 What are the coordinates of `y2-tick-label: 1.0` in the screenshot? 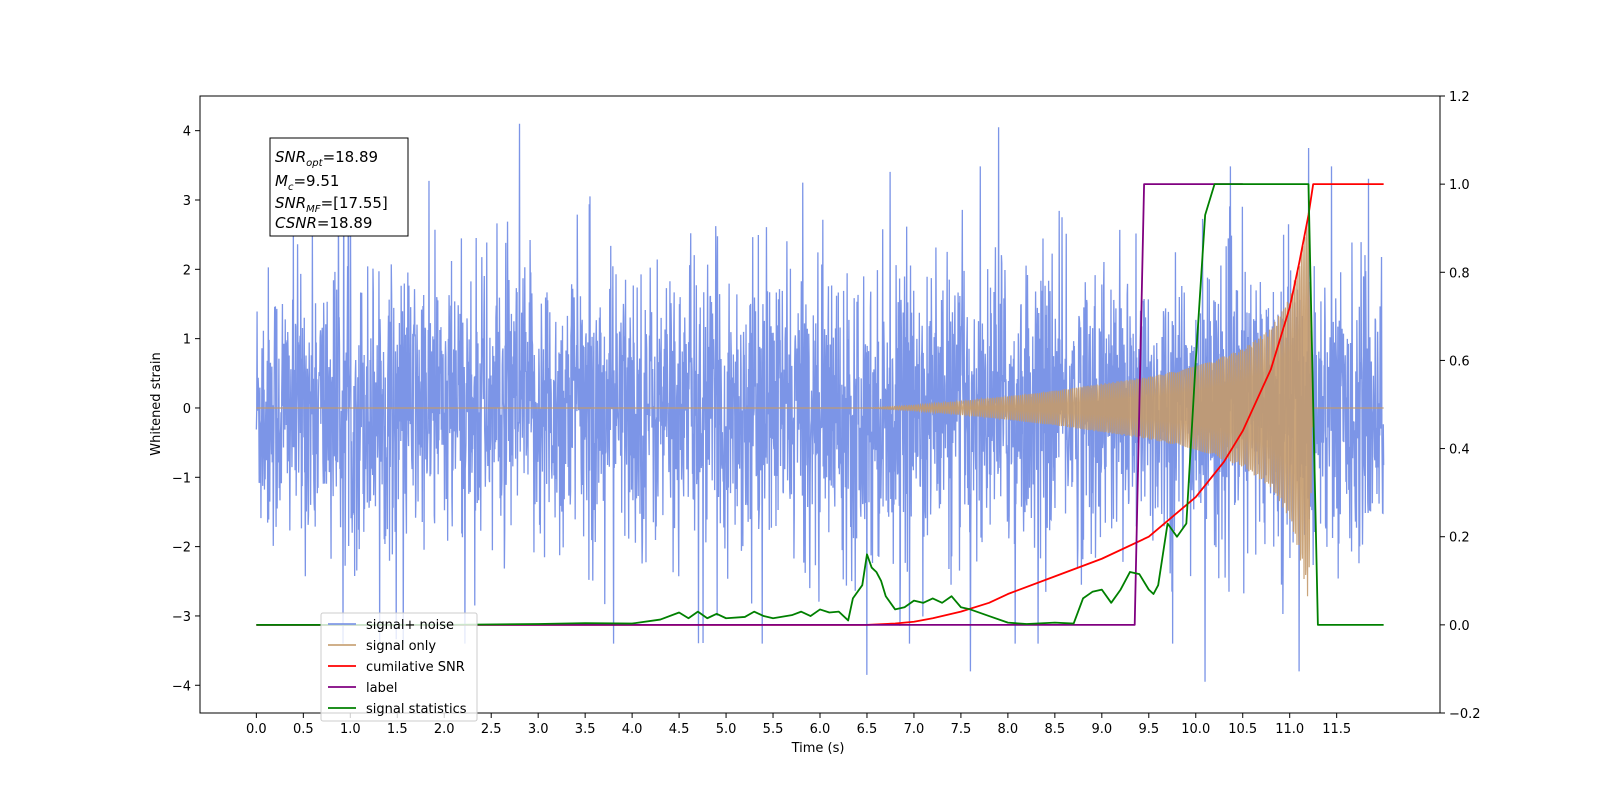 It's located at (1459, 185).